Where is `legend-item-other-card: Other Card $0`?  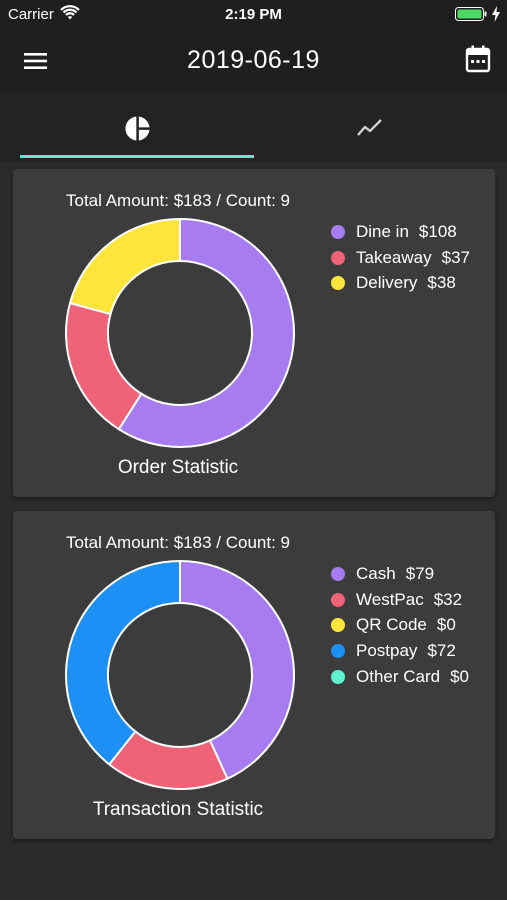
legend-item-other-card: Other Card $0 is located at coordinates (400, 677).